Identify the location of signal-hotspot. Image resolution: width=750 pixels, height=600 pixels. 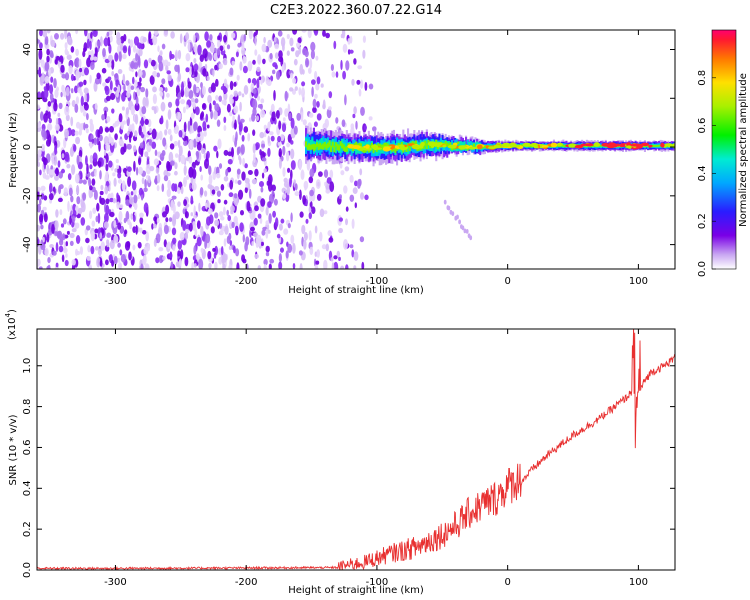
(436, 144).